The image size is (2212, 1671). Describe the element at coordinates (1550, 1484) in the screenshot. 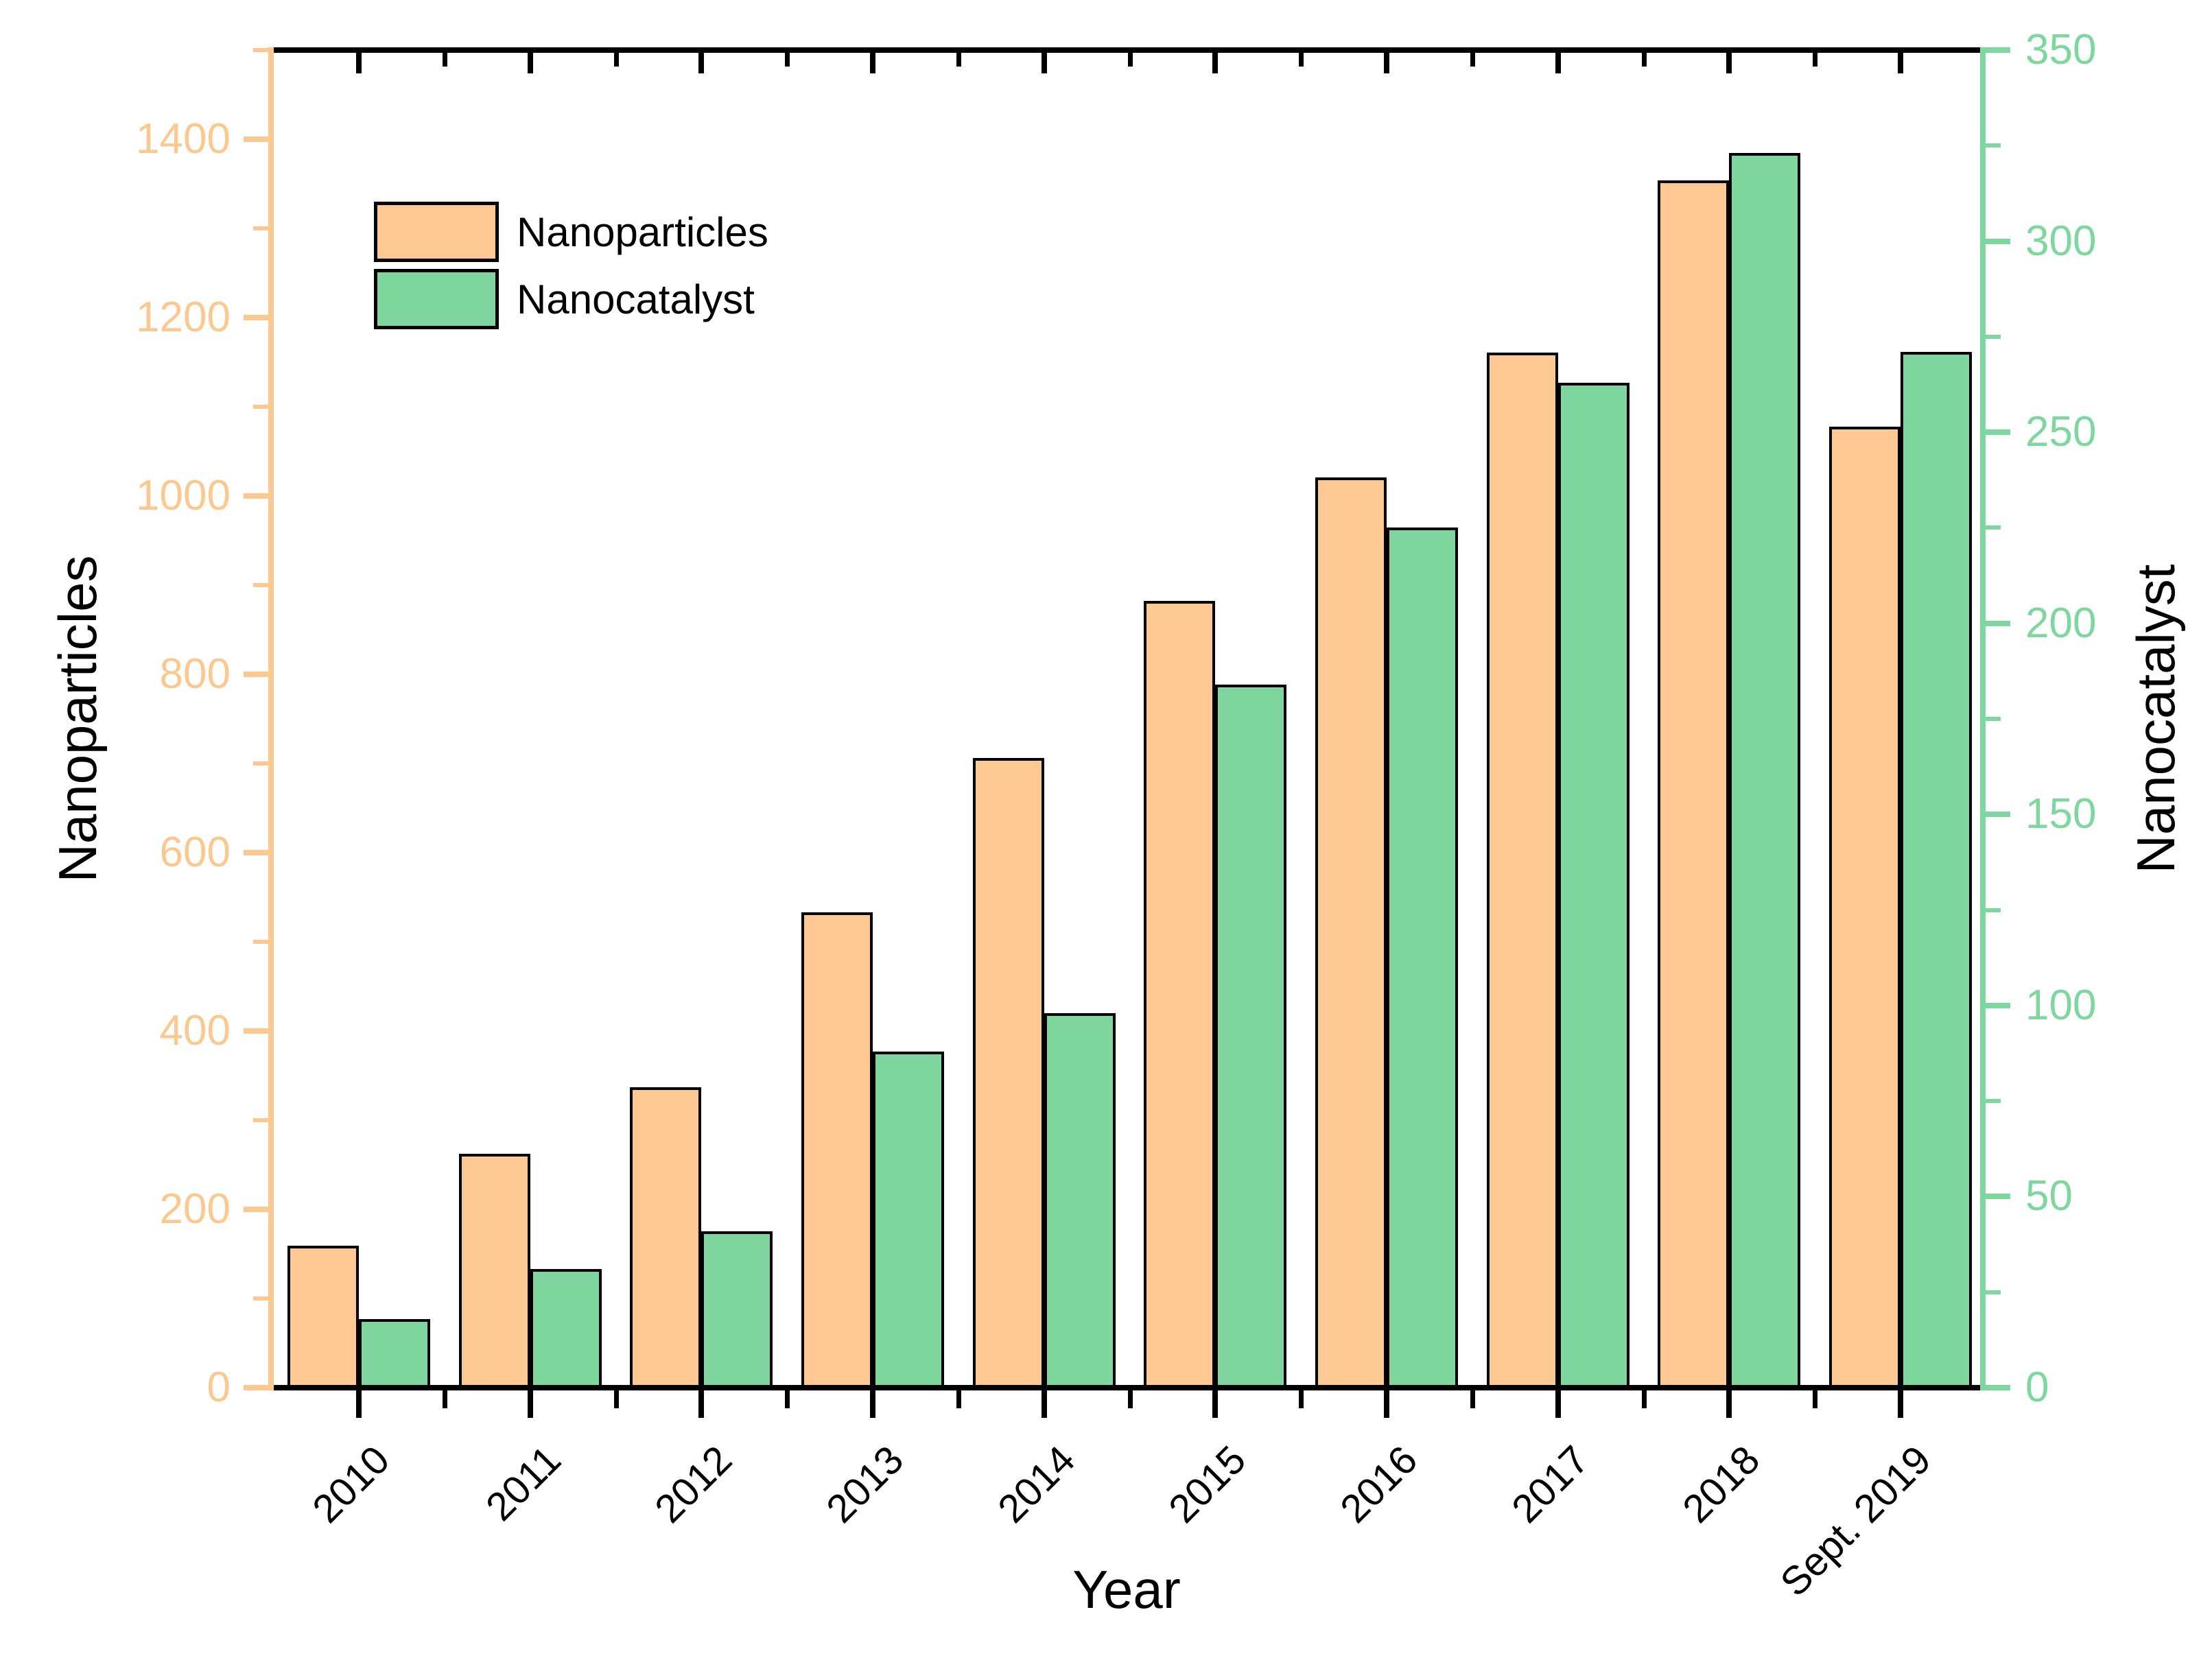

I see `x-axis-tick-label-2017: 2017` at that location.